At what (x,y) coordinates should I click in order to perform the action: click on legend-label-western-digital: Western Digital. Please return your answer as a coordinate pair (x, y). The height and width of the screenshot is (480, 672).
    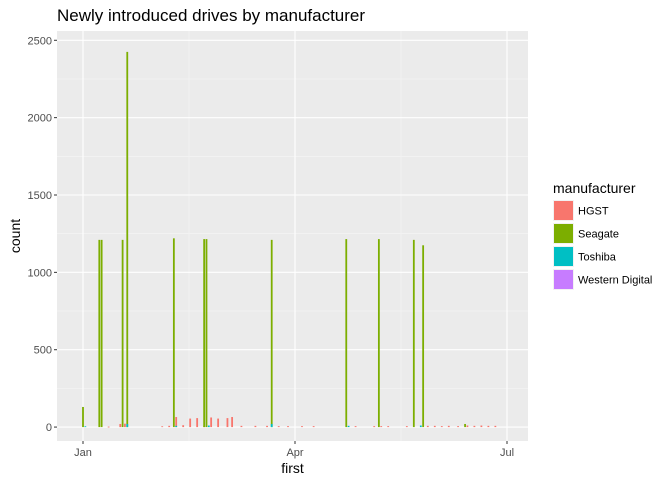
    Looking at the image, I should click on (615, 281).